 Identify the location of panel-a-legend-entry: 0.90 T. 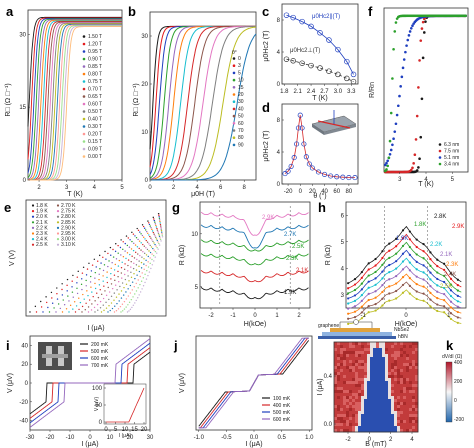
(95, 60).